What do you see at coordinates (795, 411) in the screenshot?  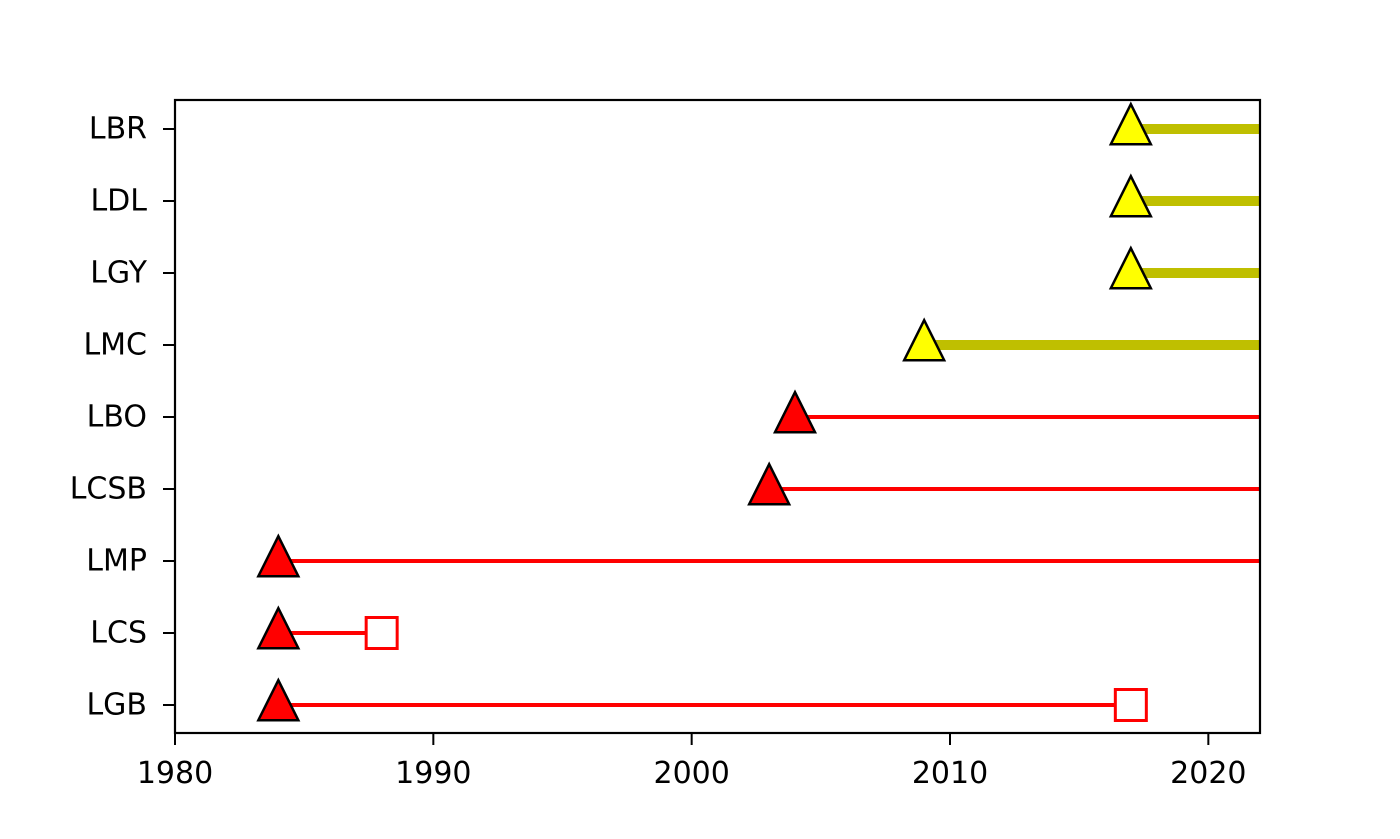 I see `start-marker-lbo` at bounding box center [795, 411].